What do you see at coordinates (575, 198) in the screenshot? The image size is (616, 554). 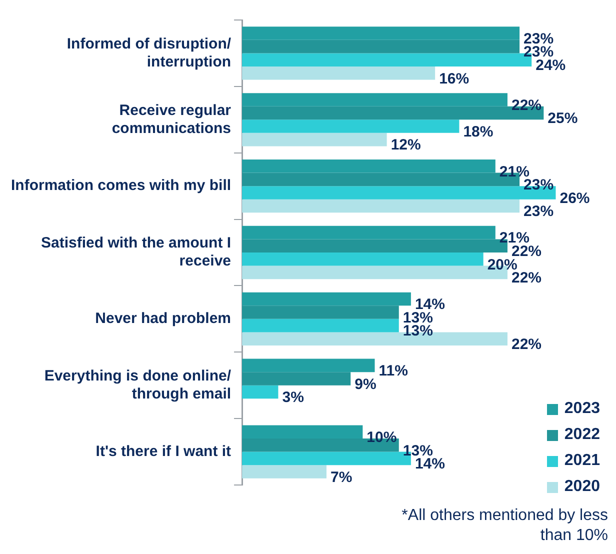 I see `data-label: 26%` at bounding box center [575, 198].